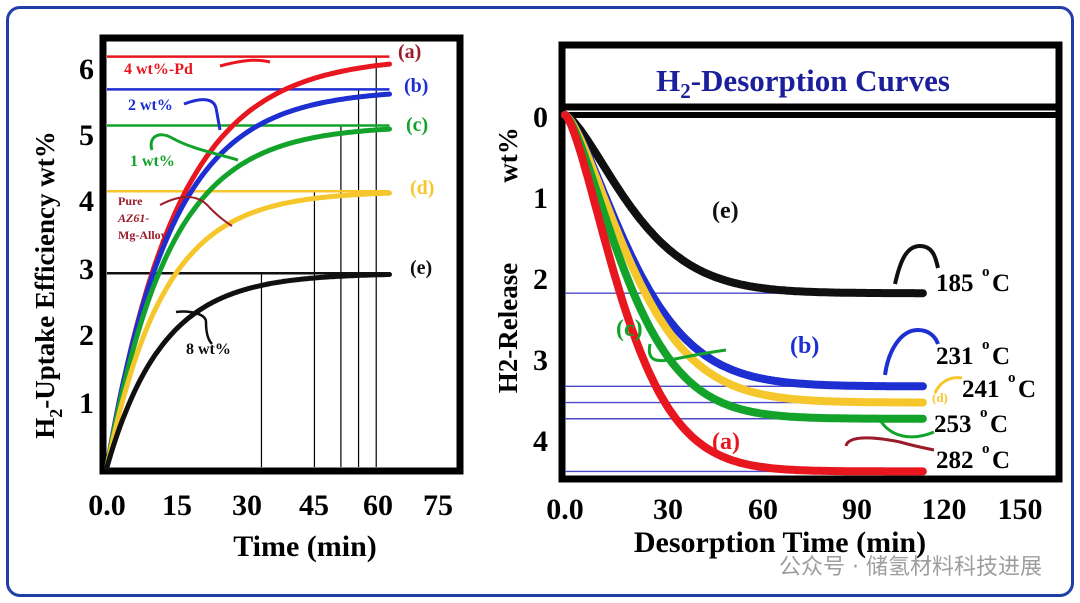 This screenshot has width=1080, height=603. I want to click on uptake-ylabel: H2-Uptake Efficiency wt%, so click(48, 284).